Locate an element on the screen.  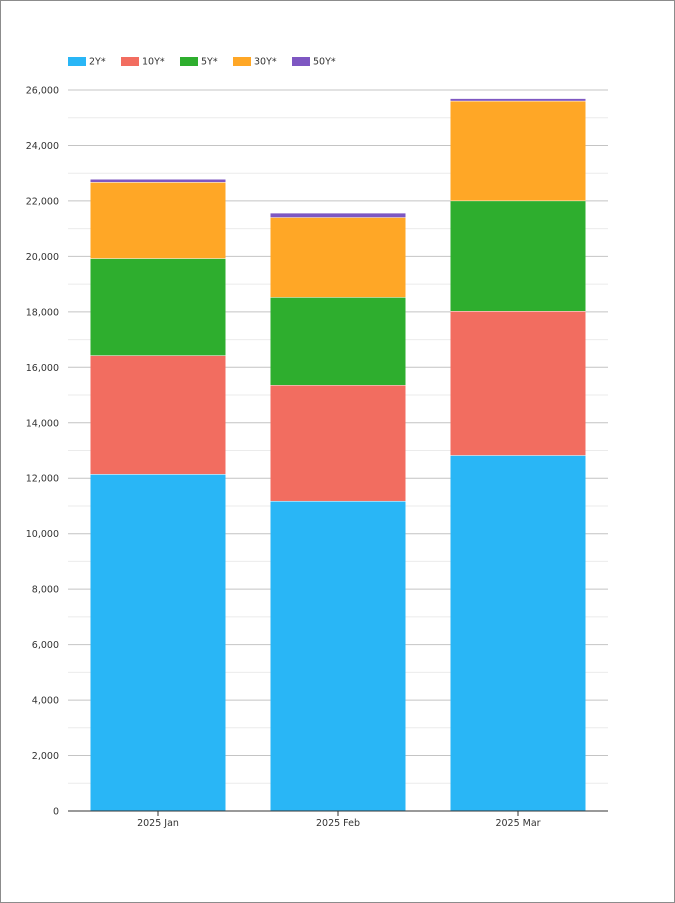
x-tick-label: 2025 Feb is located at coordinates (338, 823).